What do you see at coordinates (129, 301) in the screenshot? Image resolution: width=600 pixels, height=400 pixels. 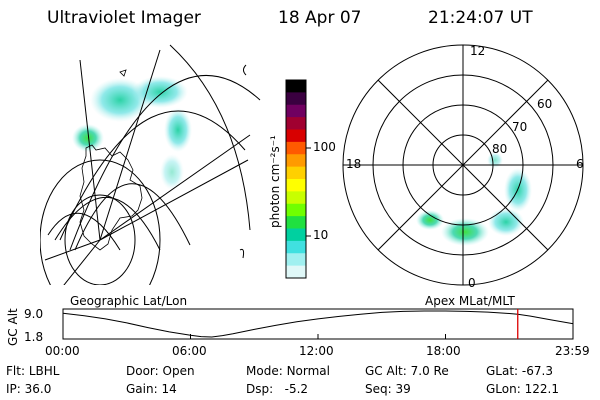 I see `geographic-panel-label: Geographic Lat/Lon` at bounding box center [129, 301].